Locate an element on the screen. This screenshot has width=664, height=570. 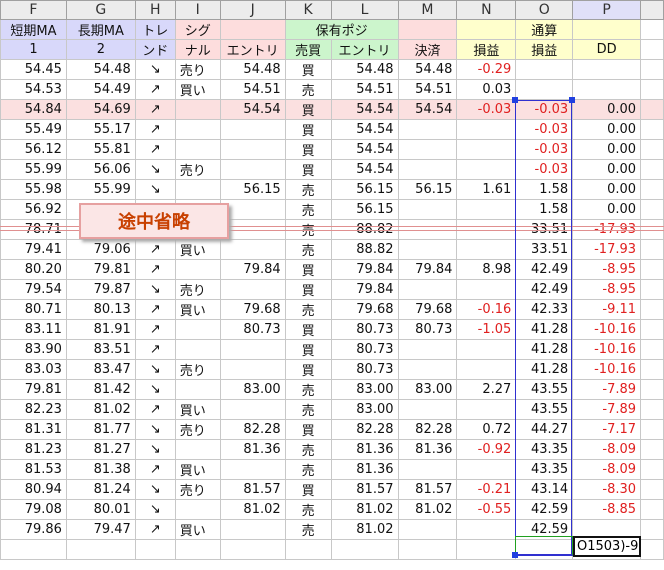
cell-L: 54.54 is located at coordinates (364, 109).